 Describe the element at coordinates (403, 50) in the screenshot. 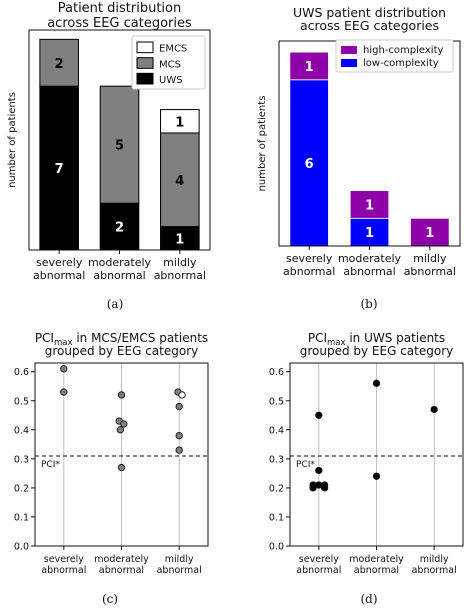

I see `legend-entry: high-complexity` at that location.